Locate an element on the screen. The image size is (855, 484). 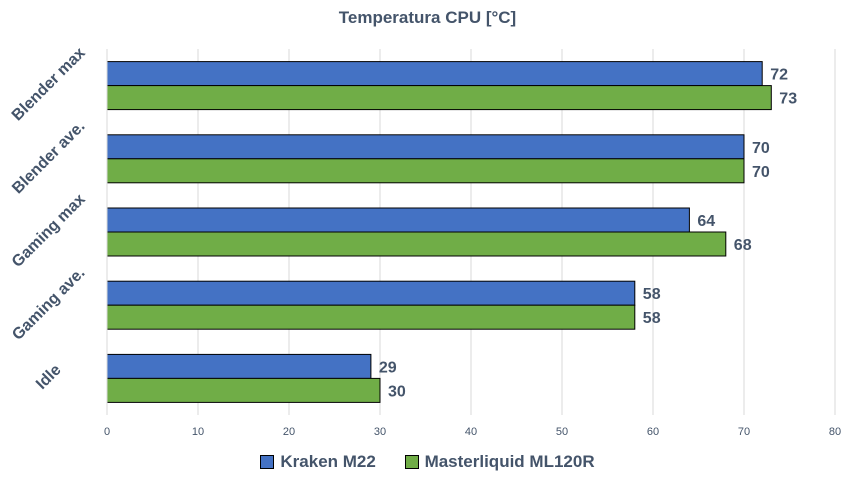
x-tick-label-20: 20 is located at coordinates (289, 432).